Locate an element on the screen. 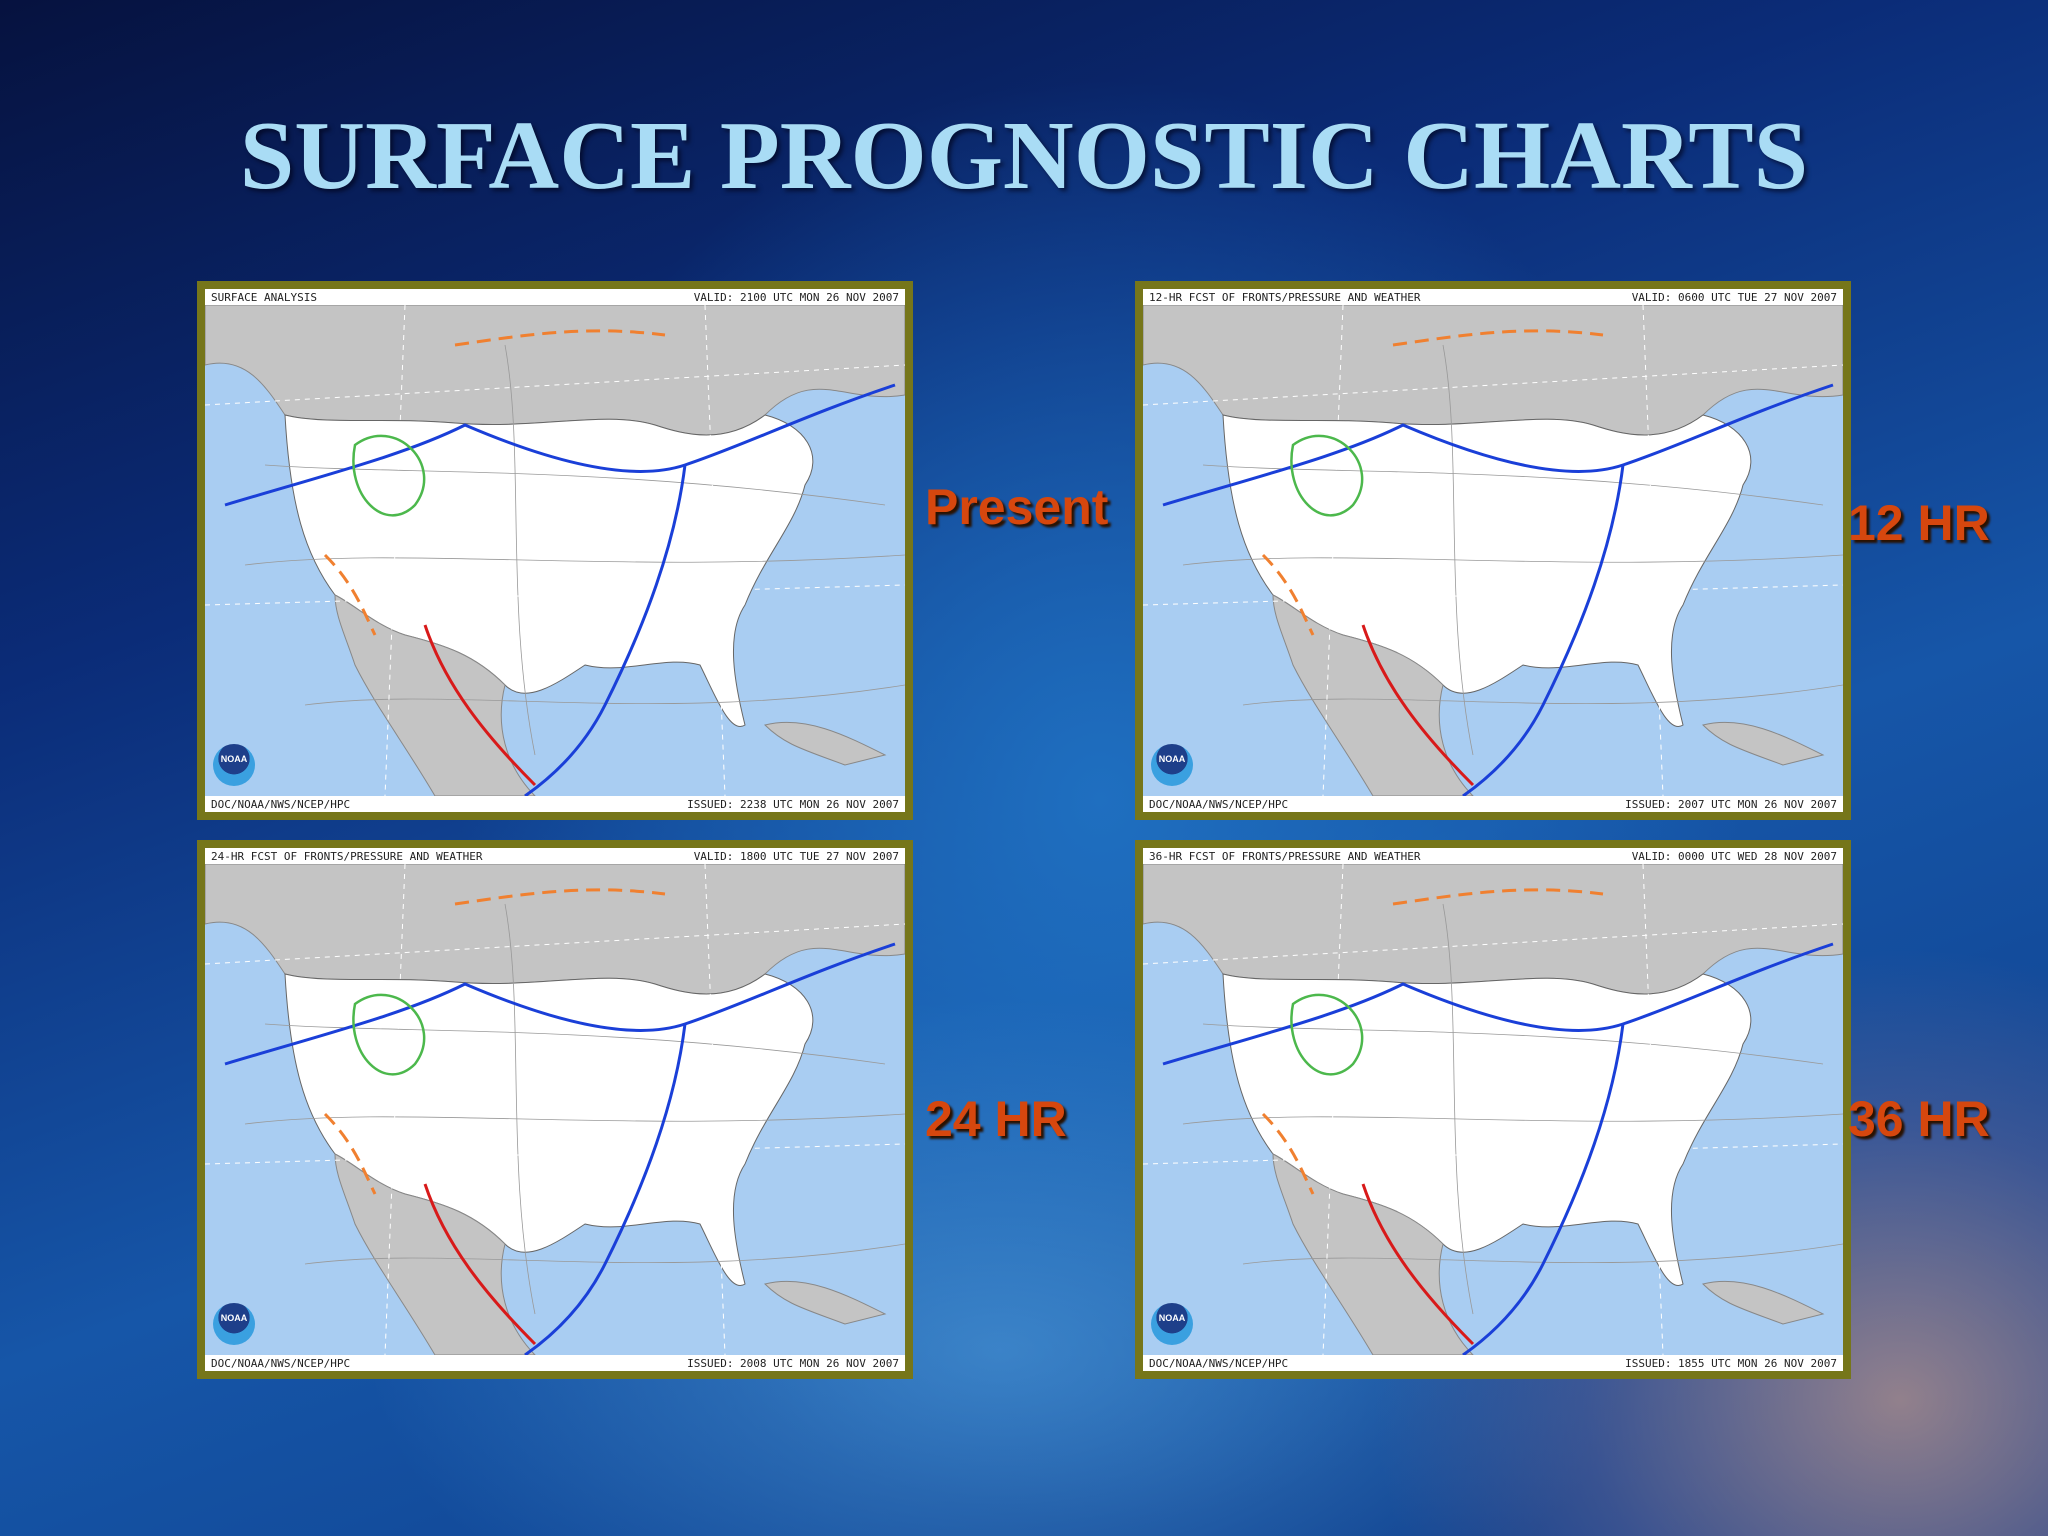 The image size is (2048, 1536). map-title: SURFACE ANALYSIS is located at coordinates (264, 297).